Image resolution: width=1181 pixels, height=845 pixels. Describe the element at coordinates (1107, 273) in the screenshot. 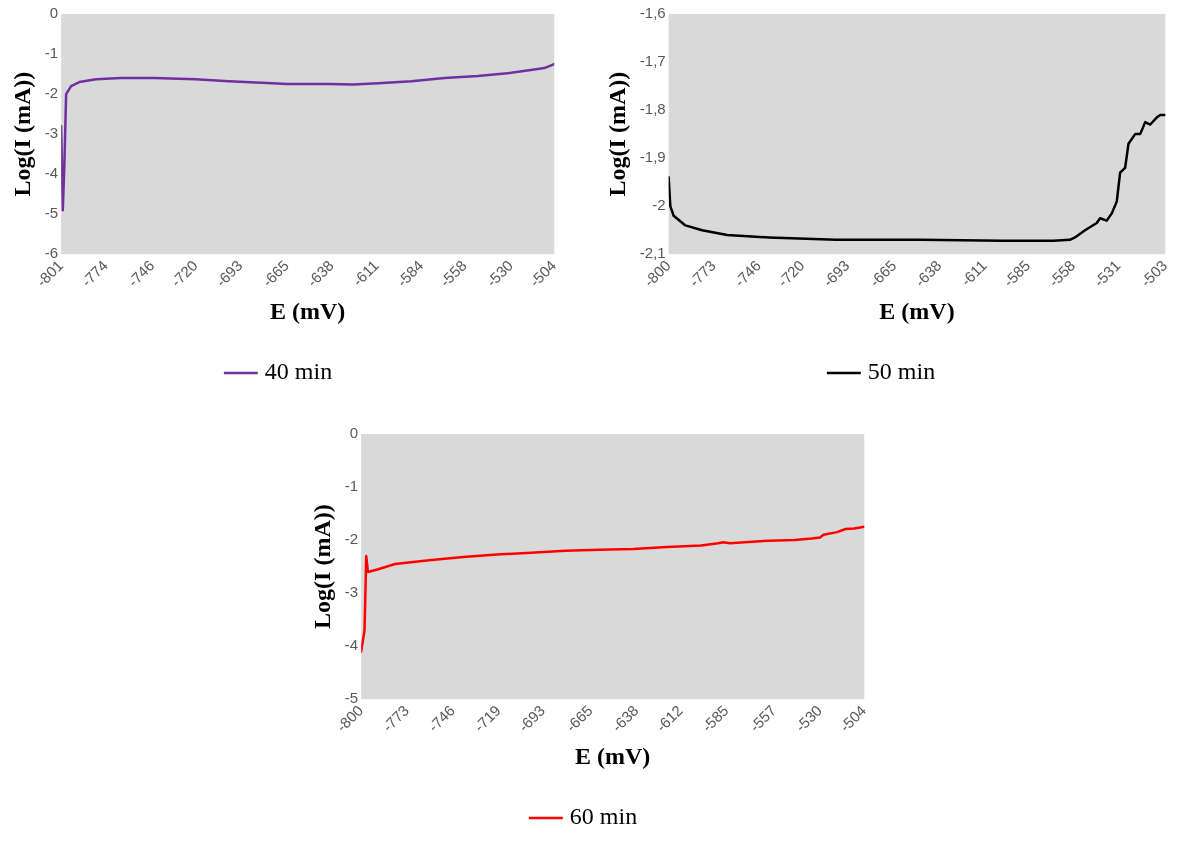

I see `x-tick-label: -531` at that location.